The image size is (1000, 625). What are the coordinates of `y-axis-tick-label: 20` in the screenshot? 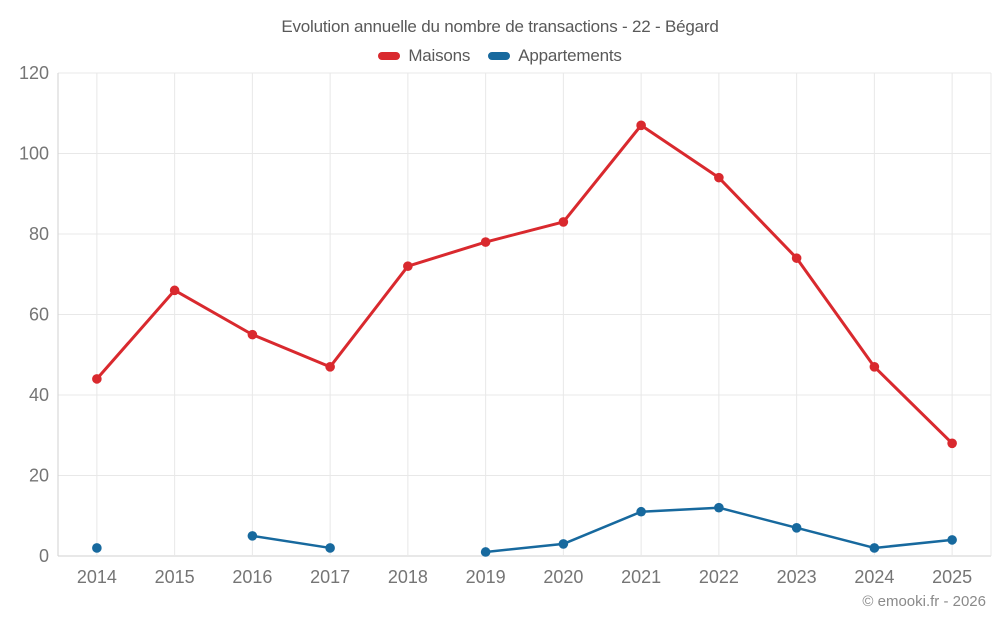 It's located at (39, 476).